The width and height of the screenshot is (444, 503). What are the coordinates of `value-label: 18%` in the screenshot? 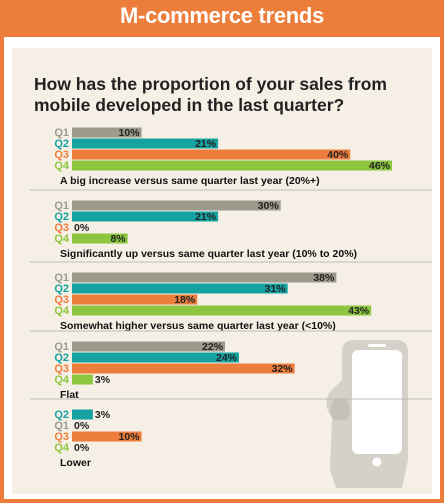 It's located at (185, 300).